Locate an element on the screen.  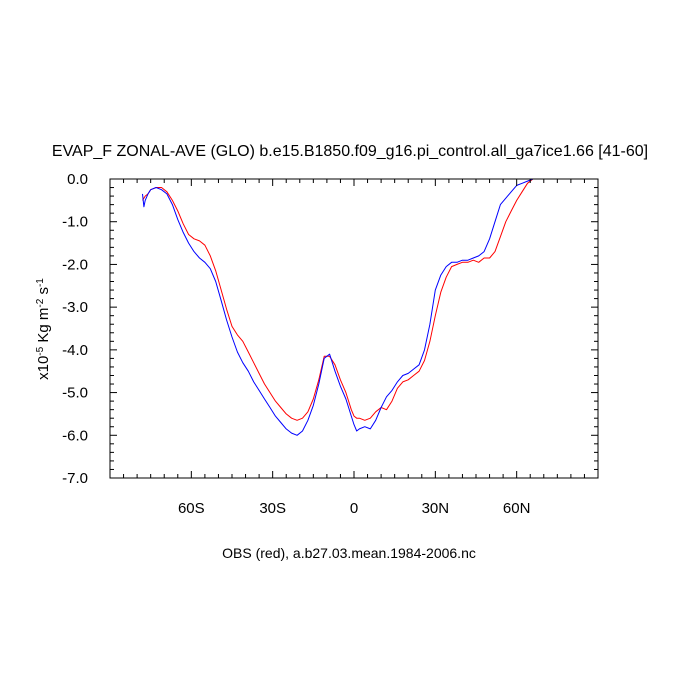
x-tick-label: 30S is located at coordinates (272, 508).